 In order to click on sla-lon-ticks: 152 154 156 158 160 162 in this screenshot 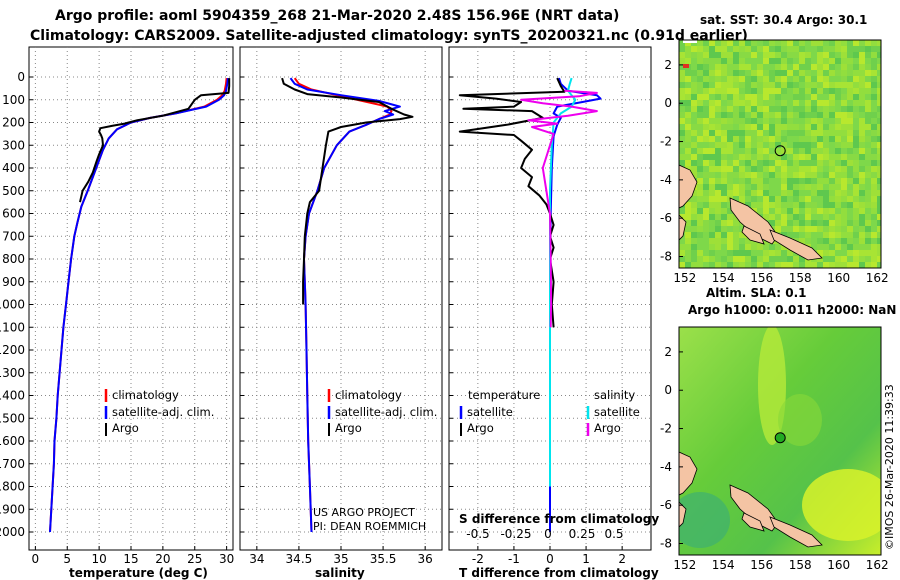, I will do `click(780, 565)`.